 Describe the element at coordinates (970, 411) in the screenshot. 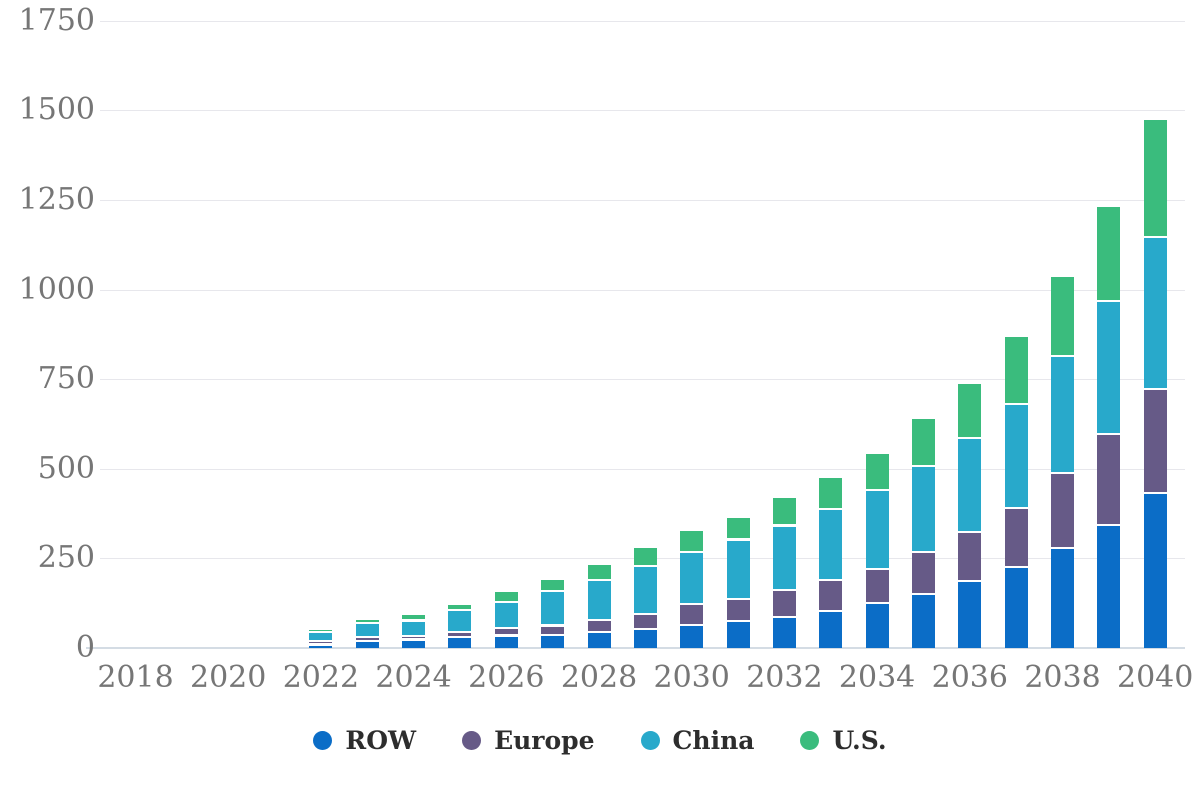

I see `bar-2036-us` at that location.